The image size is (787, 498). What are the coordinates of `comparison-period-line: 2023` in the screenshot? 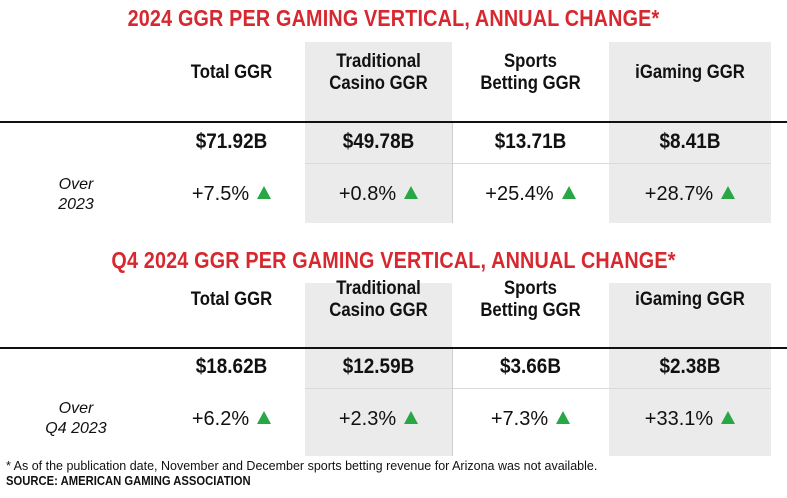 It's located at (76, 204).